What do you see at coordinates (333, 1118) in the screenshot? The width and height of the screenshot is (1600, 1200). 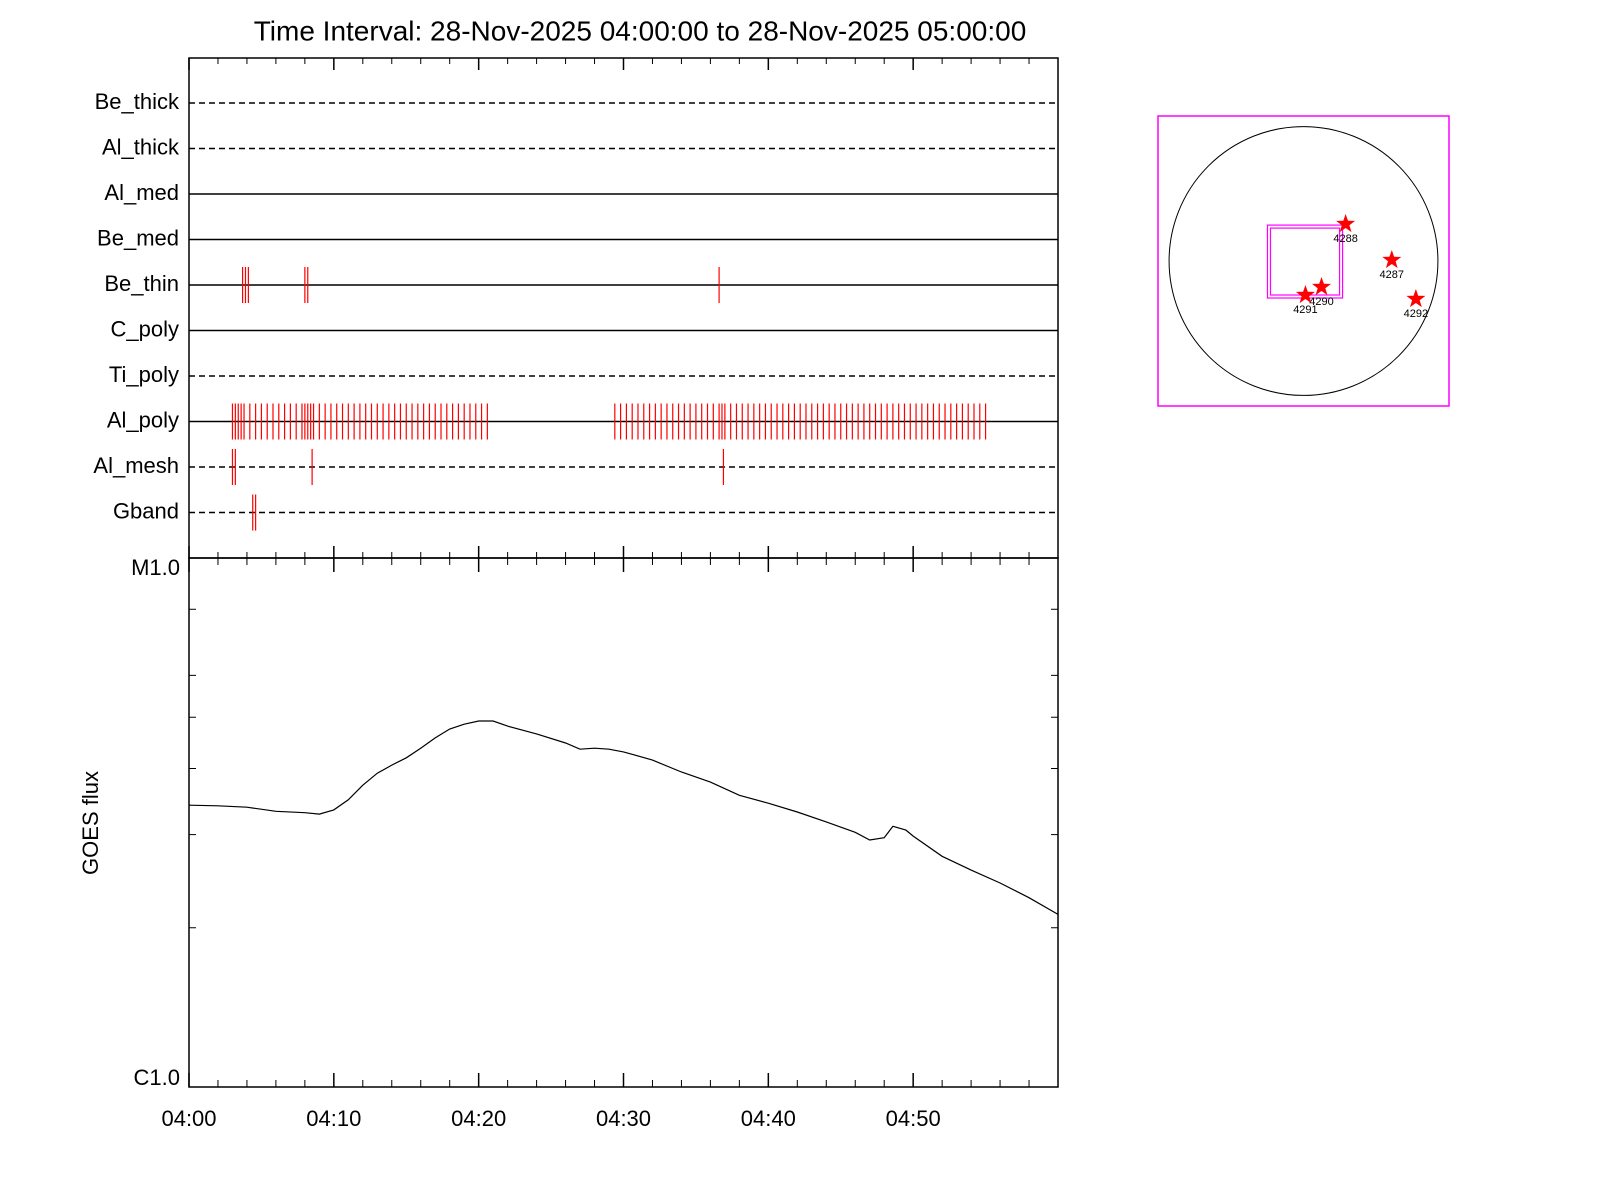 I see `x-tick-label: 04:10` at bounding box center [333, 1118].